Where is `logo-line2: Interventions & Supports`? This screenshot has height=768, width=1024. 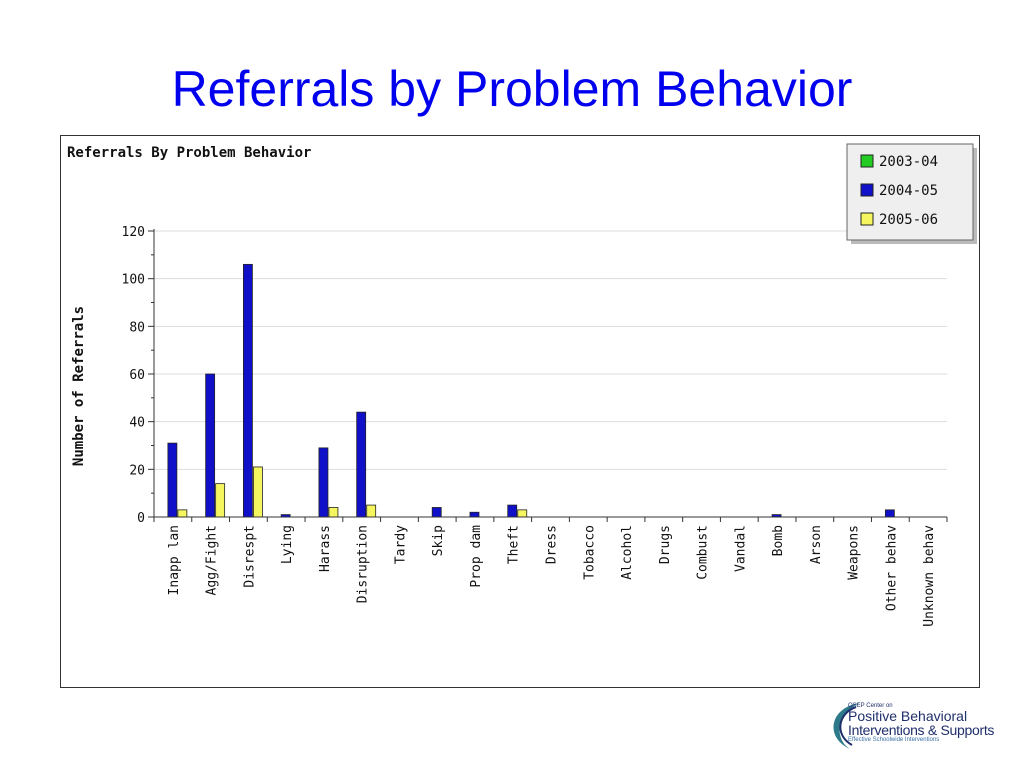
logo-line2: Interventions & Supports is located at coordinates (921, 730).